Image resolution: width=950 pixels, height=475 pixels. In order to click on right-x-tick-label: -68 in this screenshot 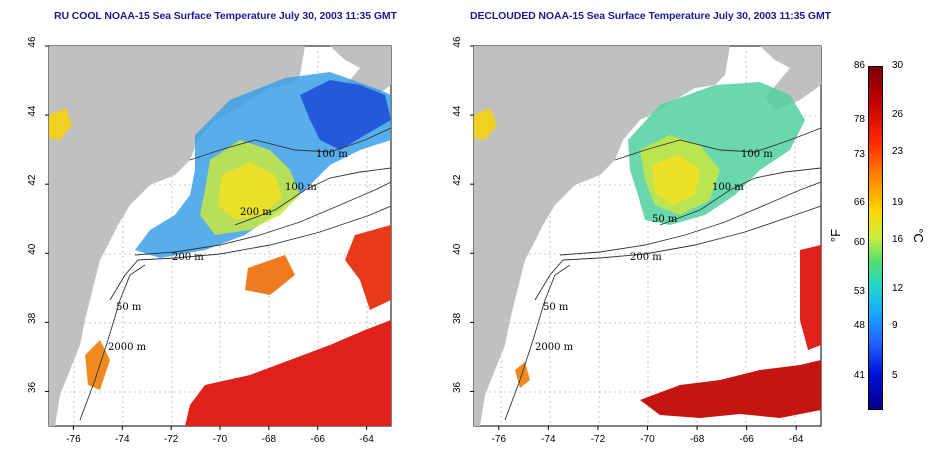, I will do `click(697, 439)`.